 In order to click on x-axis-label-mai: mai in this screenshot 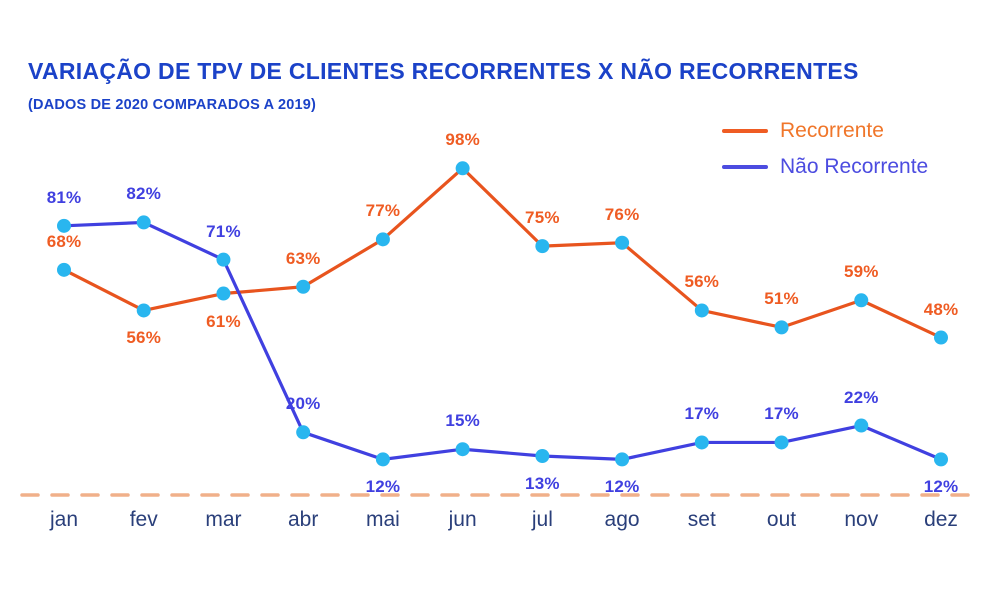, I will do `click(382, 519)`.